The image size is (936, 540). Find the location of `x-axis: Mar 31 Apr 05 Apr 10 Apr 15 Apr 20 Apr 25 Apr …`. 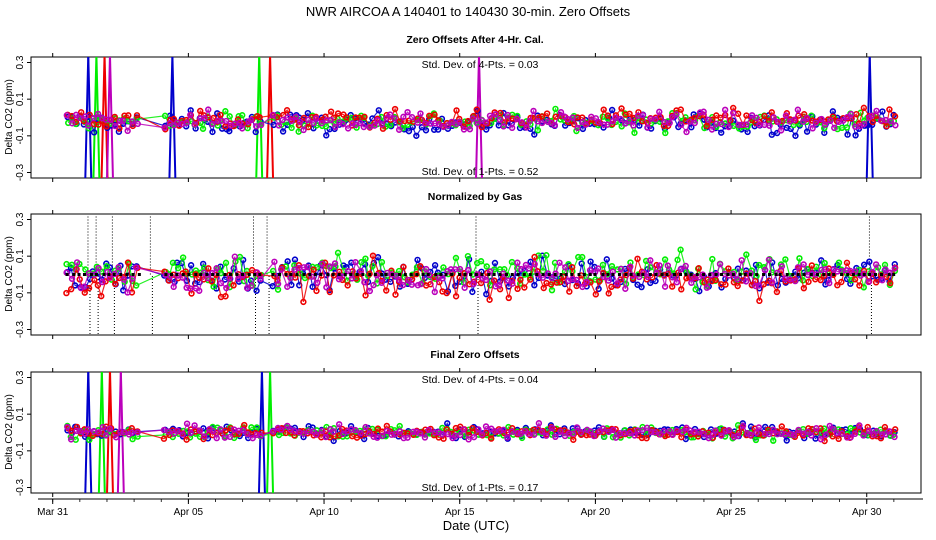

x-axis: Mar 31 Apr 05 Apr 10 Apr 15 Apr 20 Apr 25 Apr … is located at coordinates (480, 508).